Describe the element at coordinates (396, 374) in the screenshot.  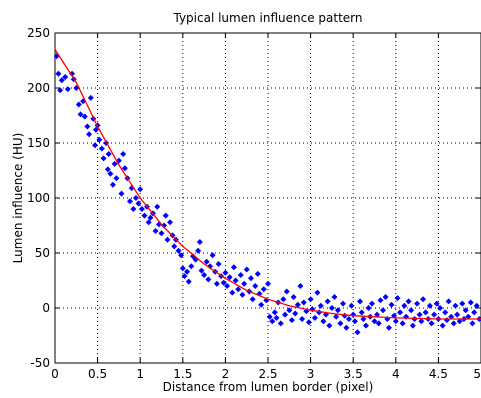
I see `x-tick-label: 4` at that location.